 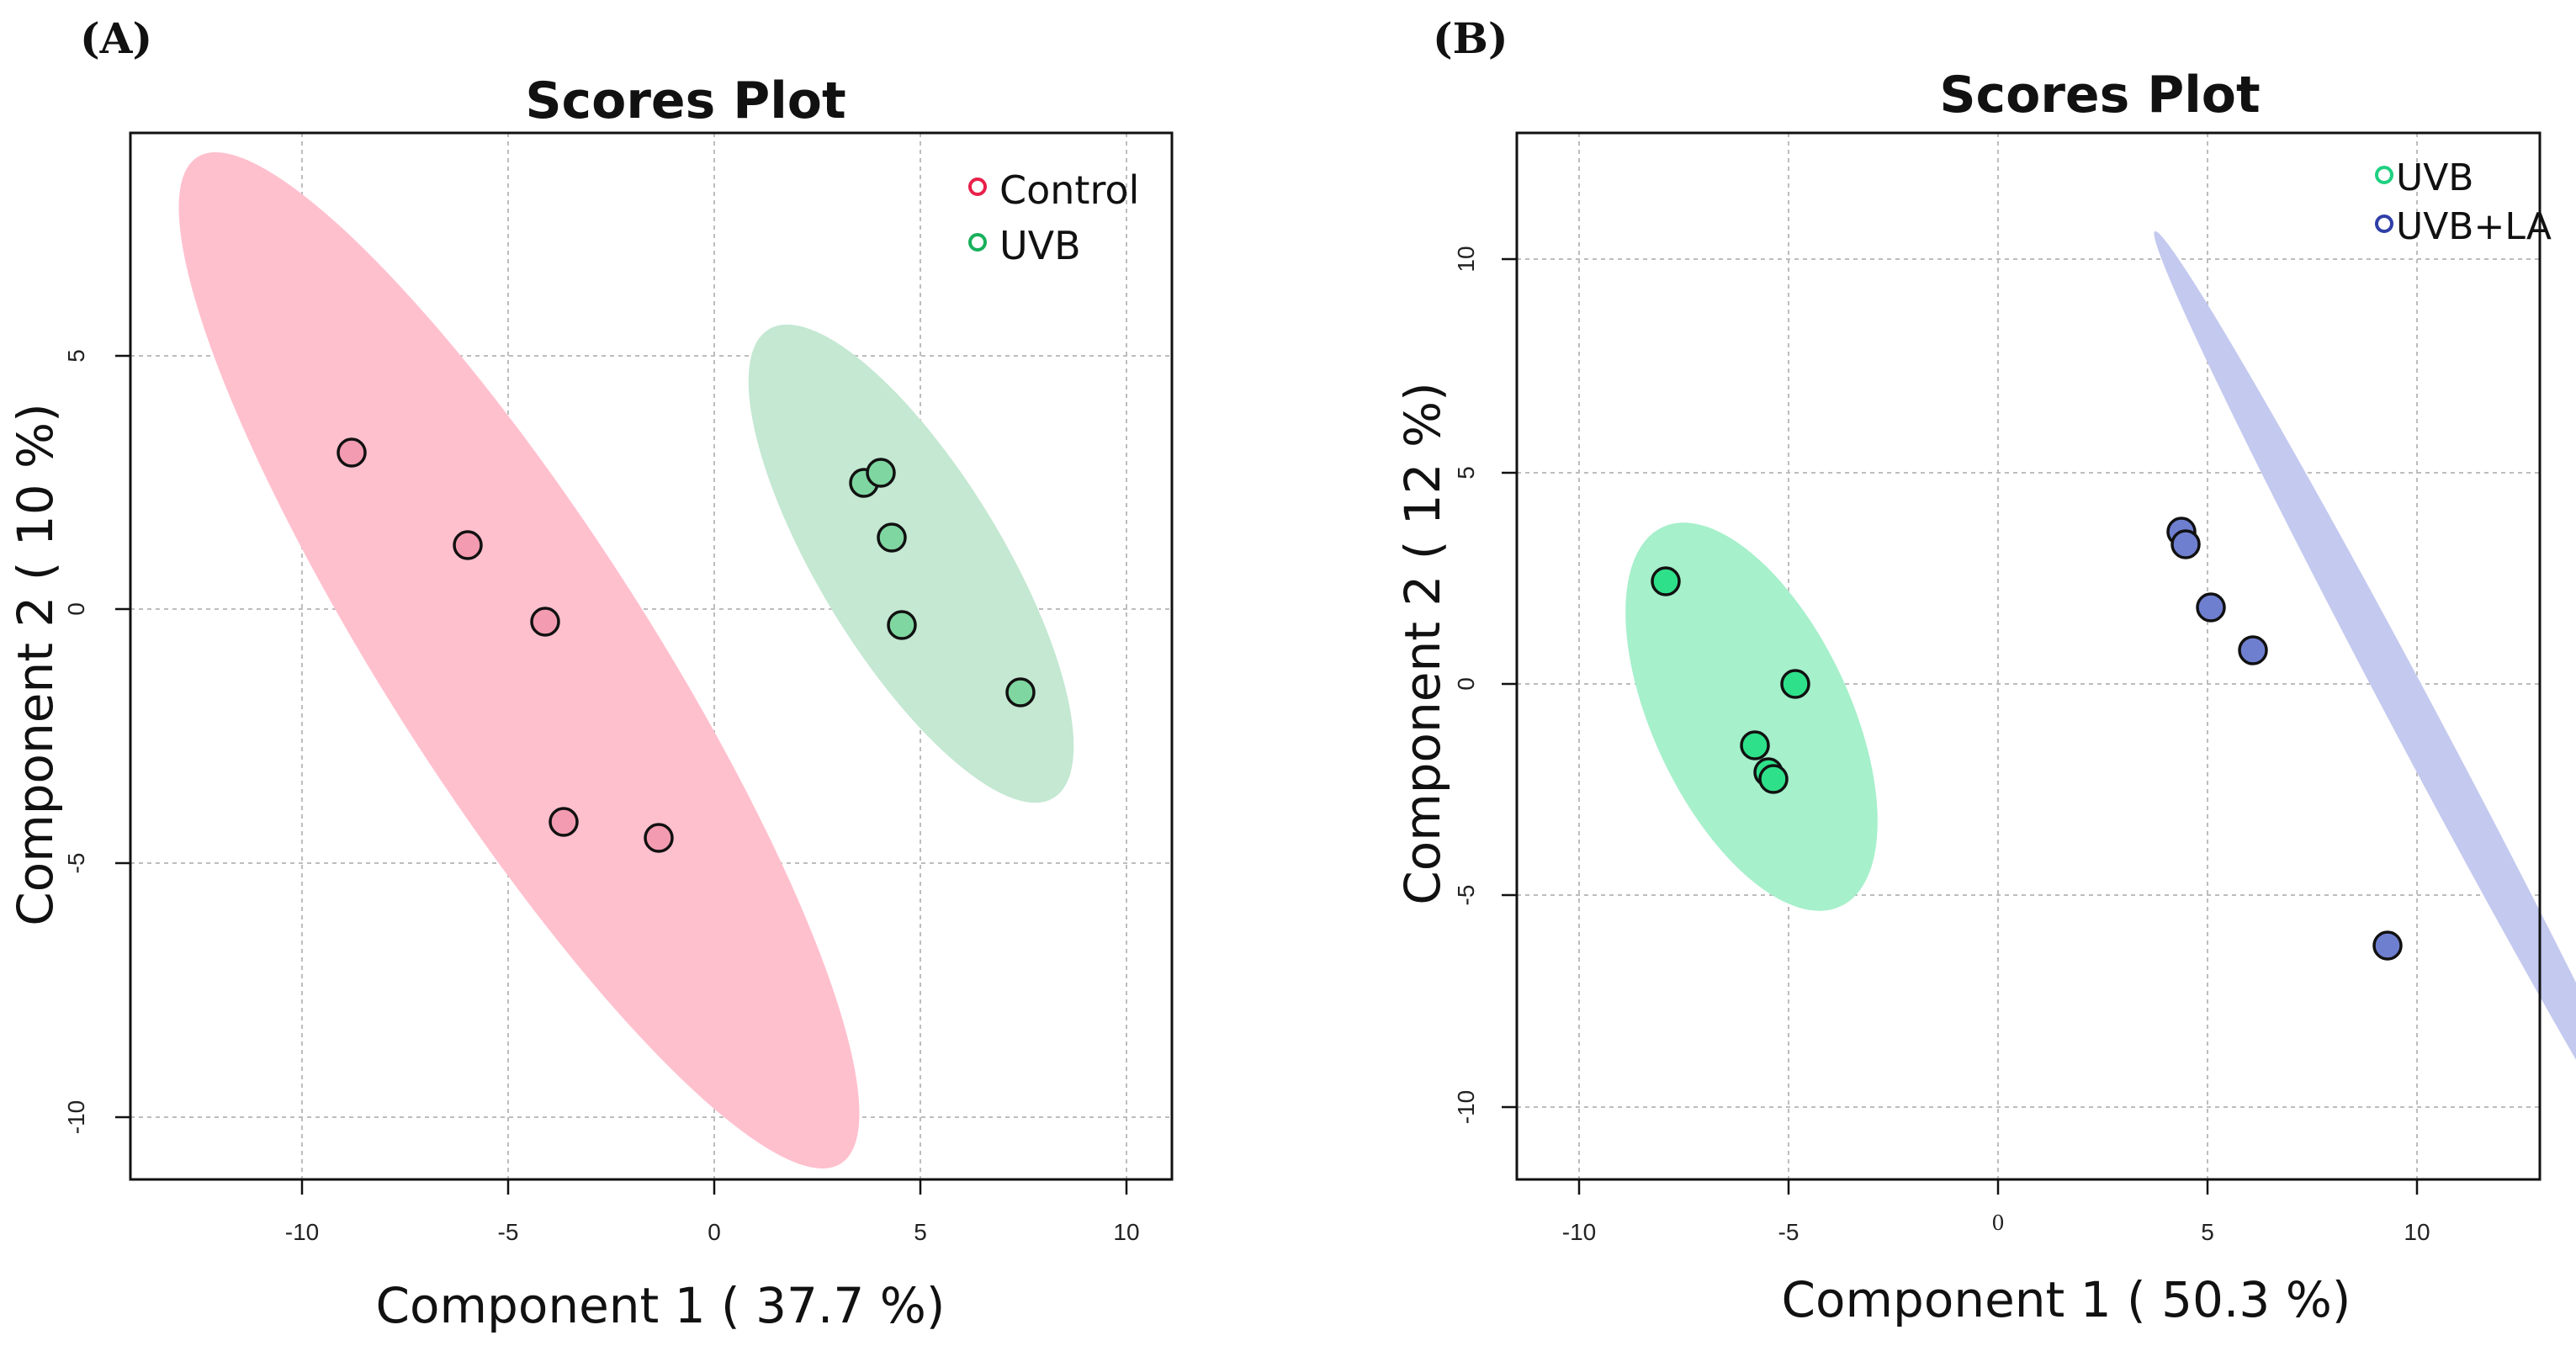 I want to click on legend-swatch-uvb-la, so click(x=2384, y=224).